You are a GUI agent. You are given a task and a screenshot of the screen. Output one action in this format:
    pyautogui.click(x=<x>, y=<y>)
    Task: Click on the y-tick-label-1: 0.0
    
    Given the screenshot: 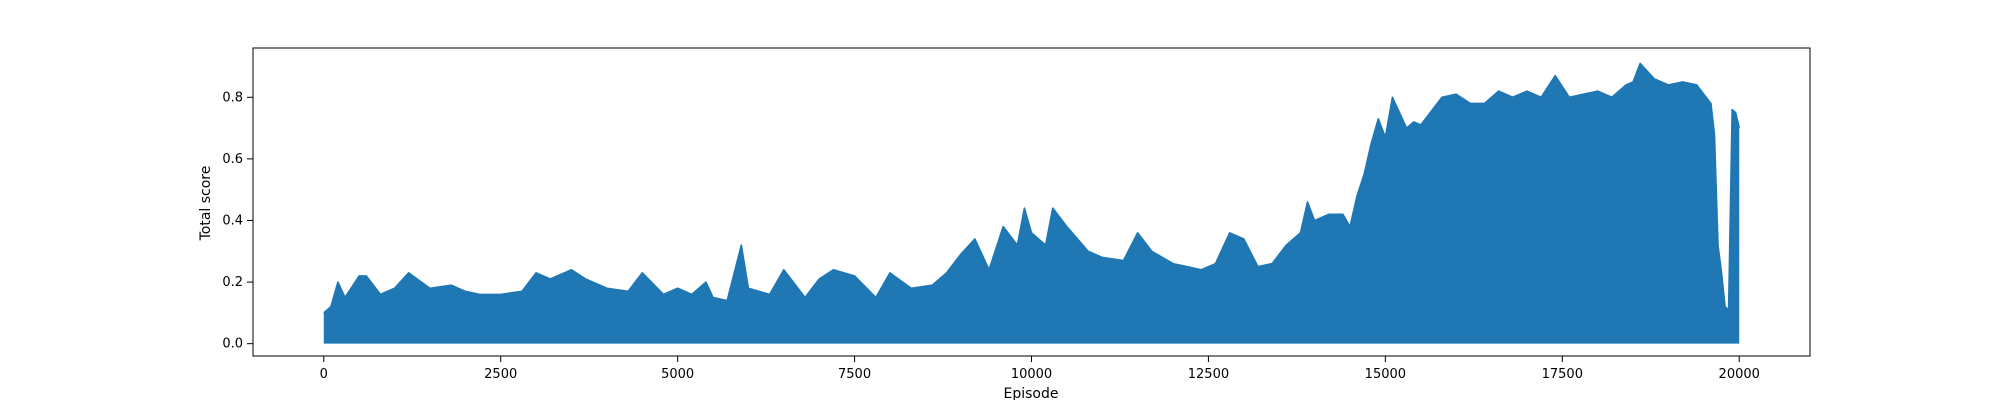 What is the action you would take?
    pyautogui.click(x=232, y=344)
    